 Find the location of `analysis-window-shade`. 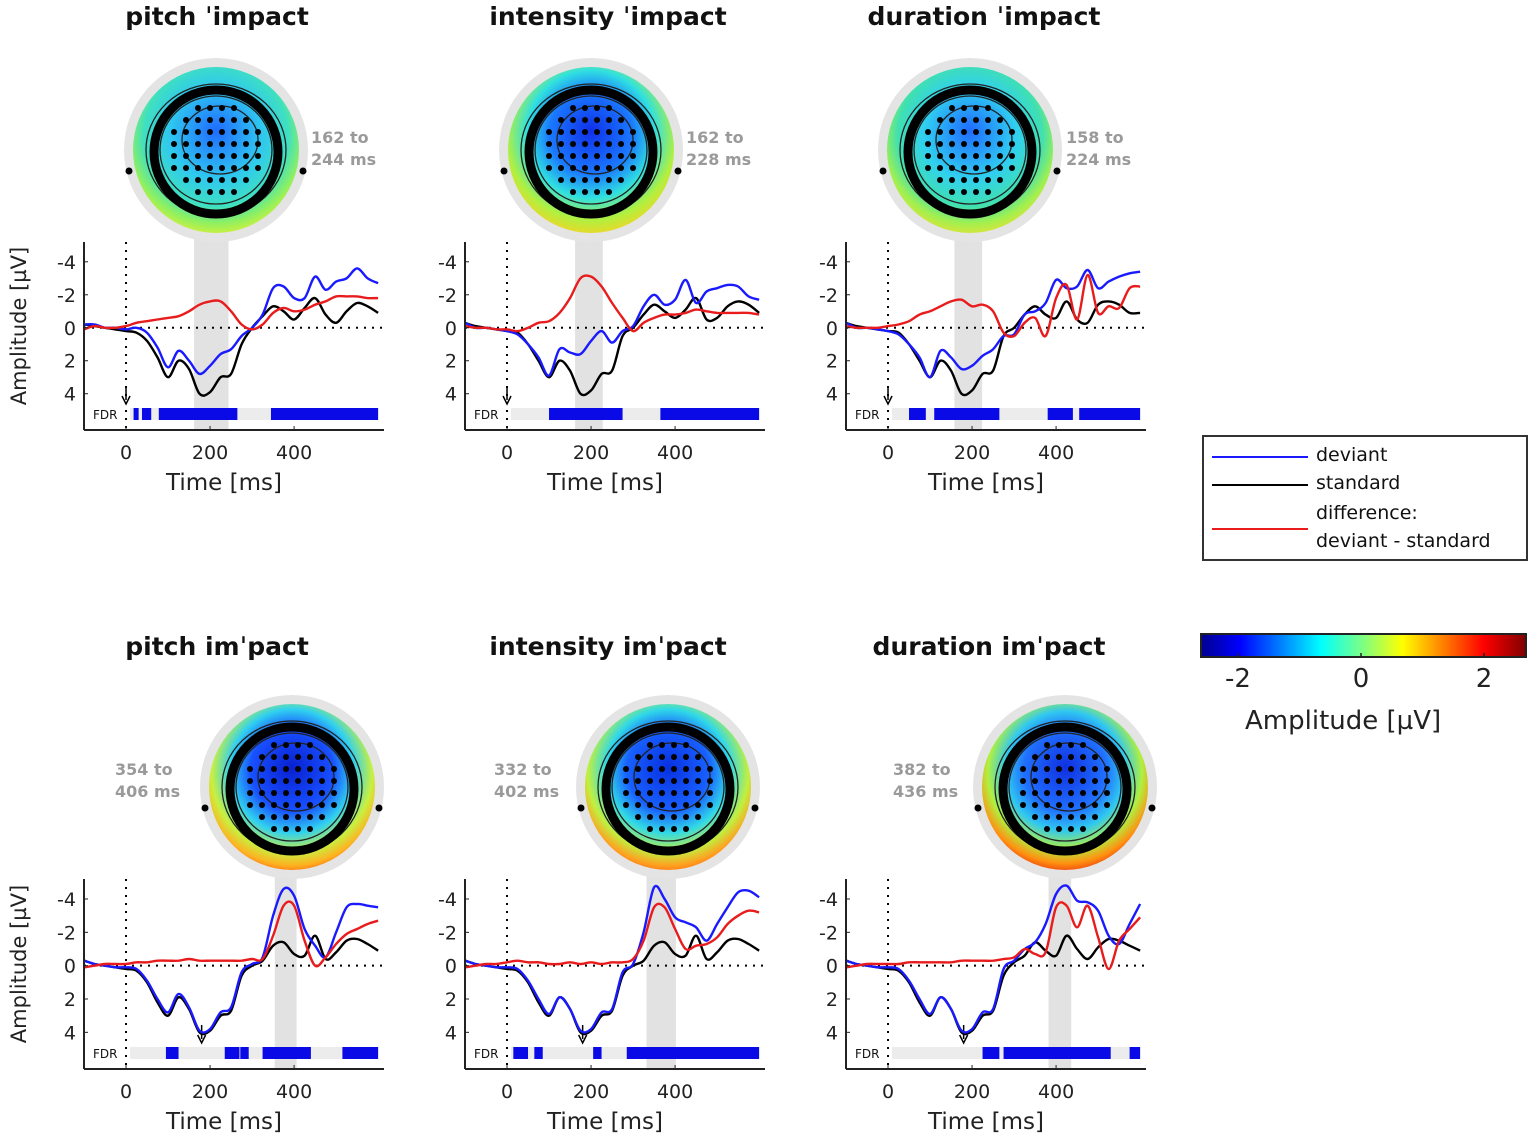

analysis-window-shade is located at coordinates (1060, 958).